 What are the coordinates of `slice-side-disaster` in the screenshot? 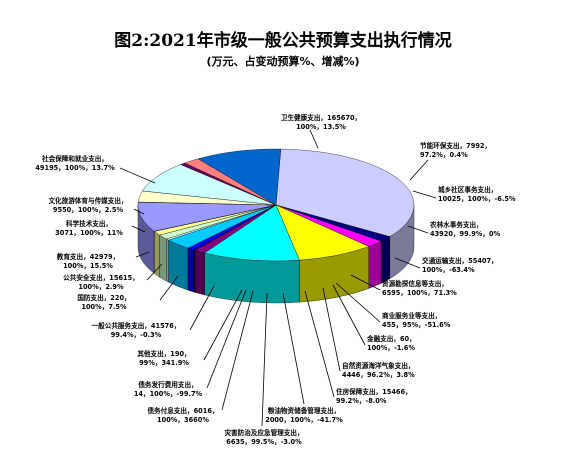 It's located at (163, 258).